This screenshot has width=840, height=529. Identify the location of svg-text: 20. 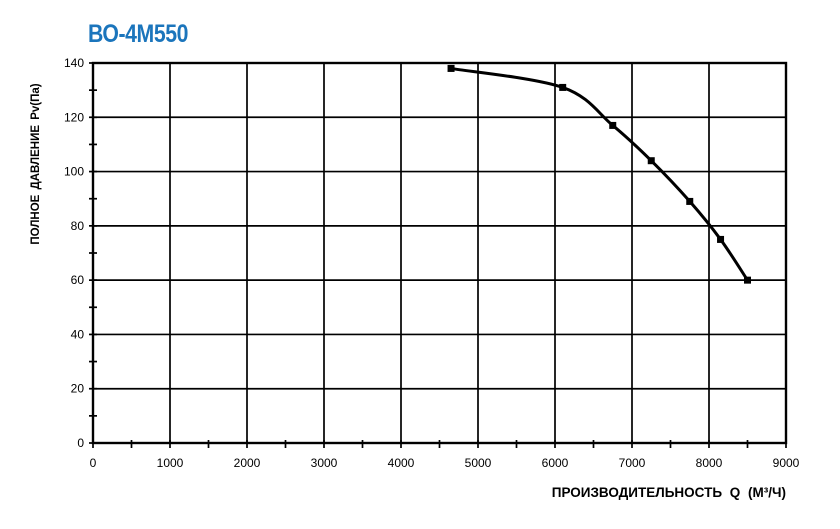
(78, 389).